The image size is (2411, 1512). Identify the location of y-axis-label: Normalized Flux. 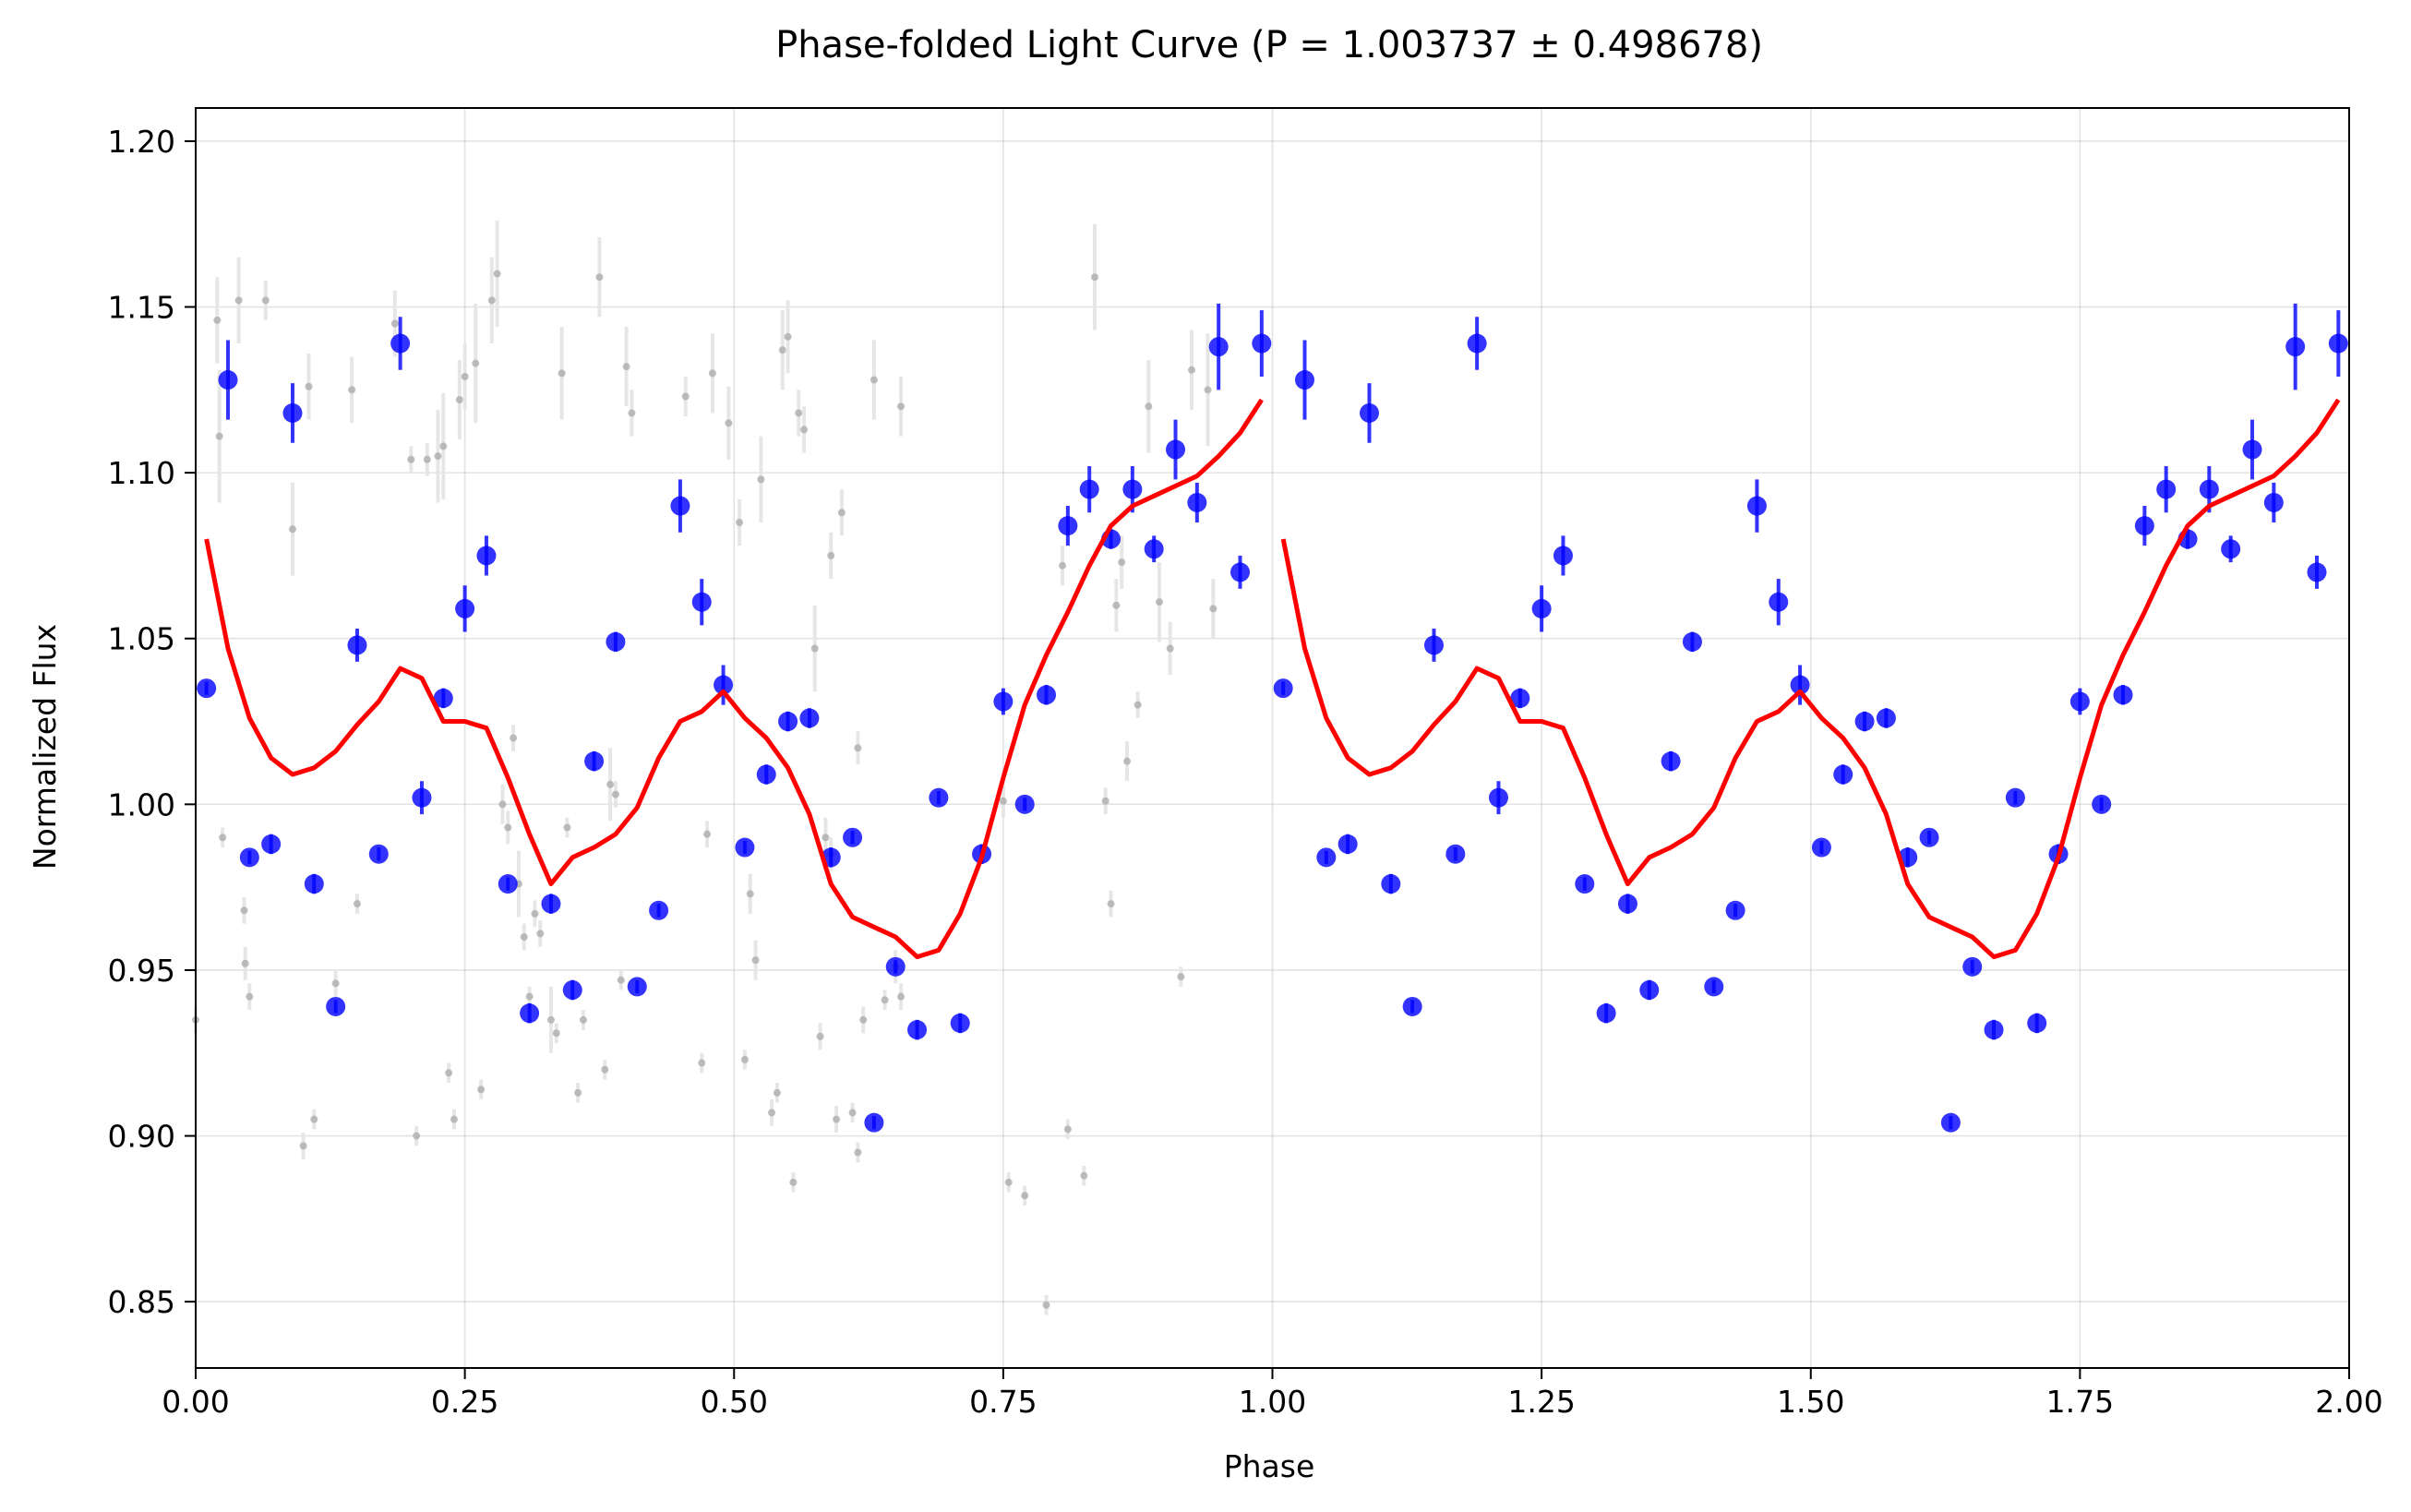
(45, 747).